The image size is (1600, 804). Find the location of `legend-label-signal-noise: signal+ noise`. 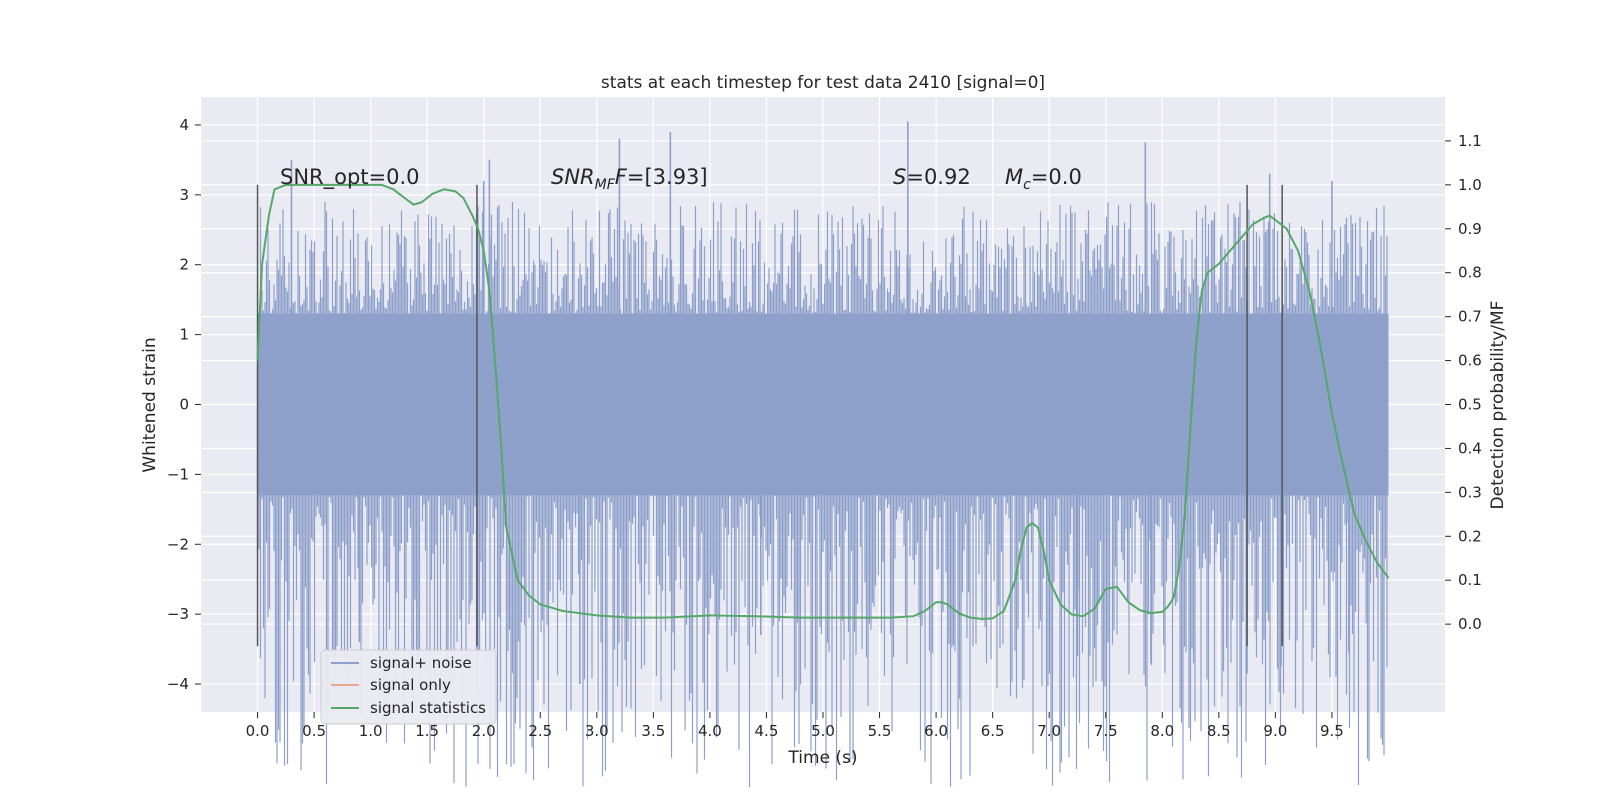

legend-label-signal-noise: signal+ noise is located at coordinates (421, 663).